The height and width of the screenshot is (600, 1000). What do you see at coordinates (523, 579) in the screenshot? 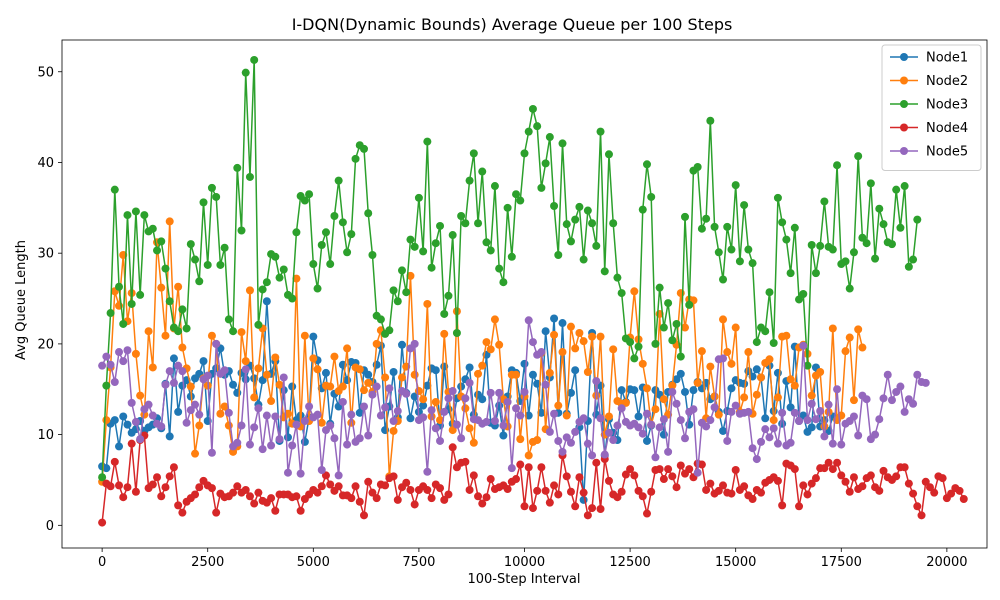
I see `x-axis-title: 100-Step Interval` at bounding box center [523, 579].